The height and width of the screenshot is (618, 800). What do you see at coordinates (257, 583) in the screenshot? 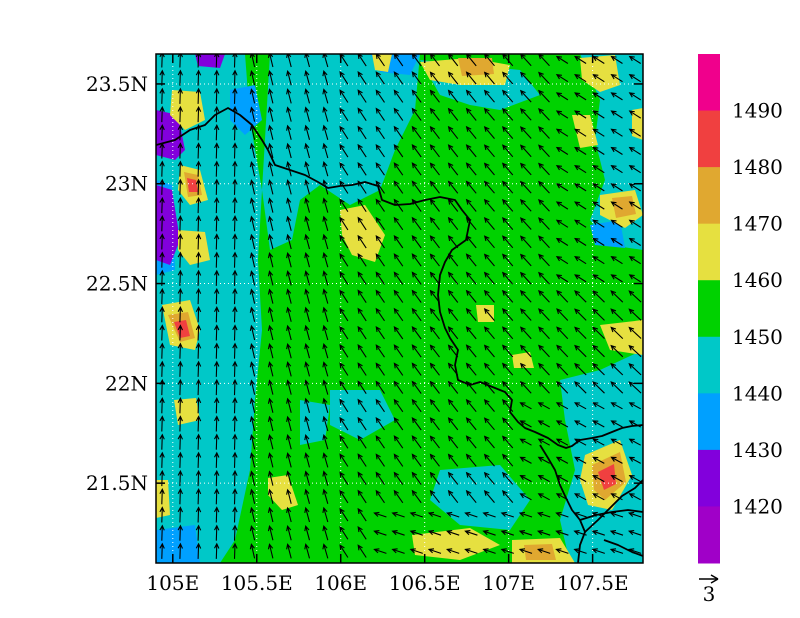
I see `longitude-tick-label: 105.5E` at bounding box center [257, 583].